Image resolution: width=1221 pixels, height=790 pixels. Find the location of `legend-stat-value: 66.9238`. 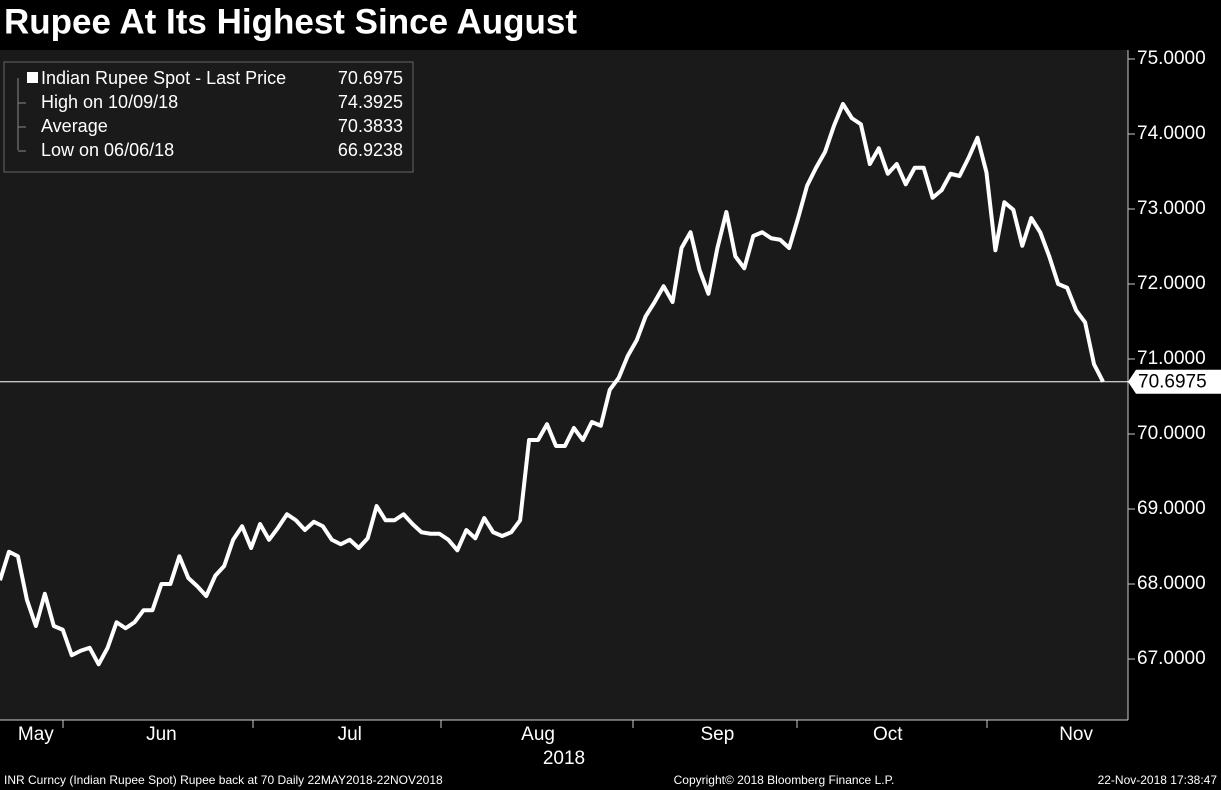

legend-stat-value: 66.9238 is located at coordinates (370, 150).